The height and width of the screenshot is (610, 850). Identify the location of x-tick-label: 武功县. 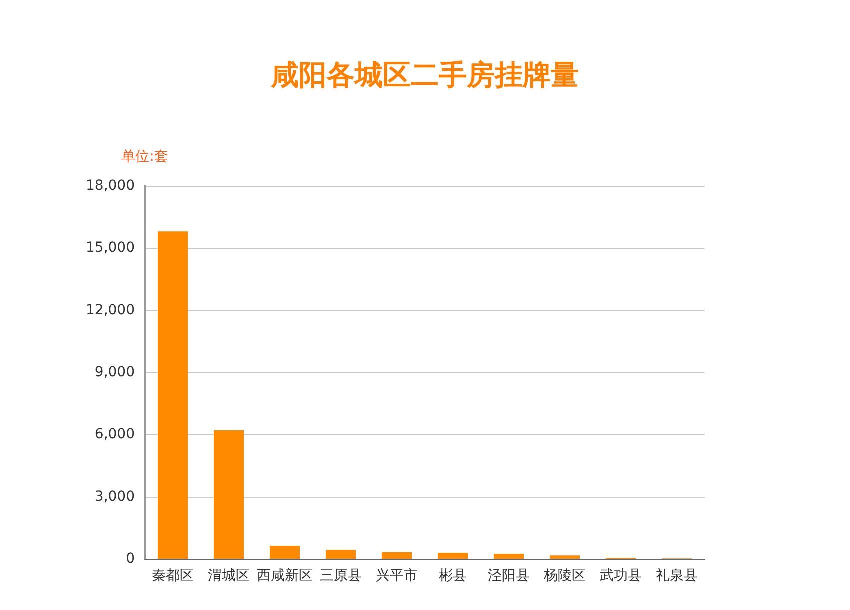
(621, 576).